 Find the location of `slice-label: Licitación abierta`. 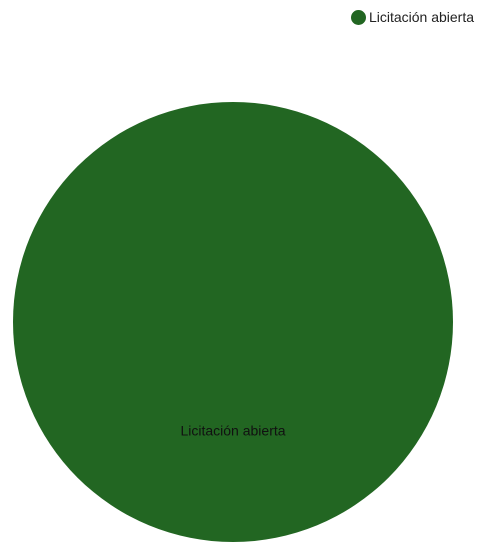

slice-label: Licitación abierta is located at coordinates (232, 431).